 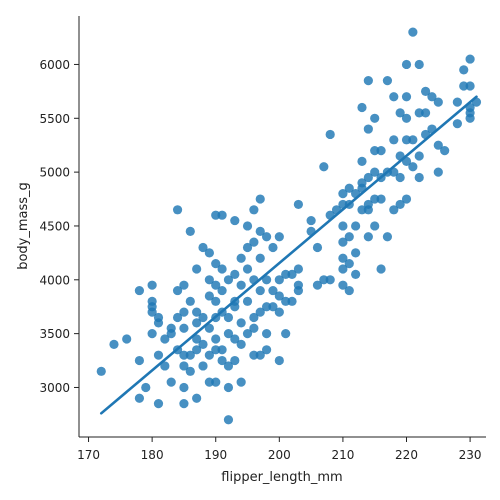 What do you see at coordinates (279, 455) in the screenshot?
I see `x-tick-label: 200` at bounding box center [279, 455].